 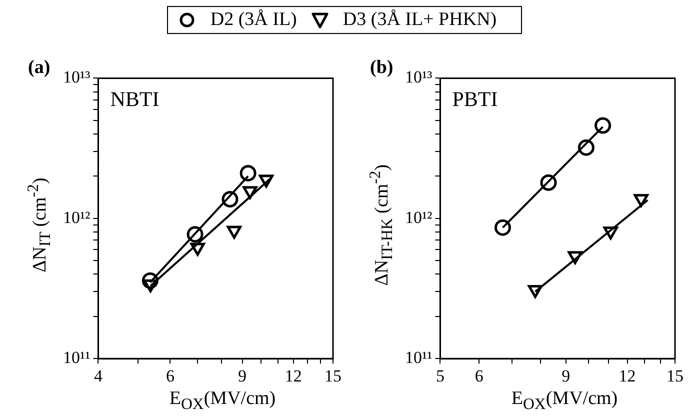 I want to click on annotation: NBTI, so click(x=135, y=99).